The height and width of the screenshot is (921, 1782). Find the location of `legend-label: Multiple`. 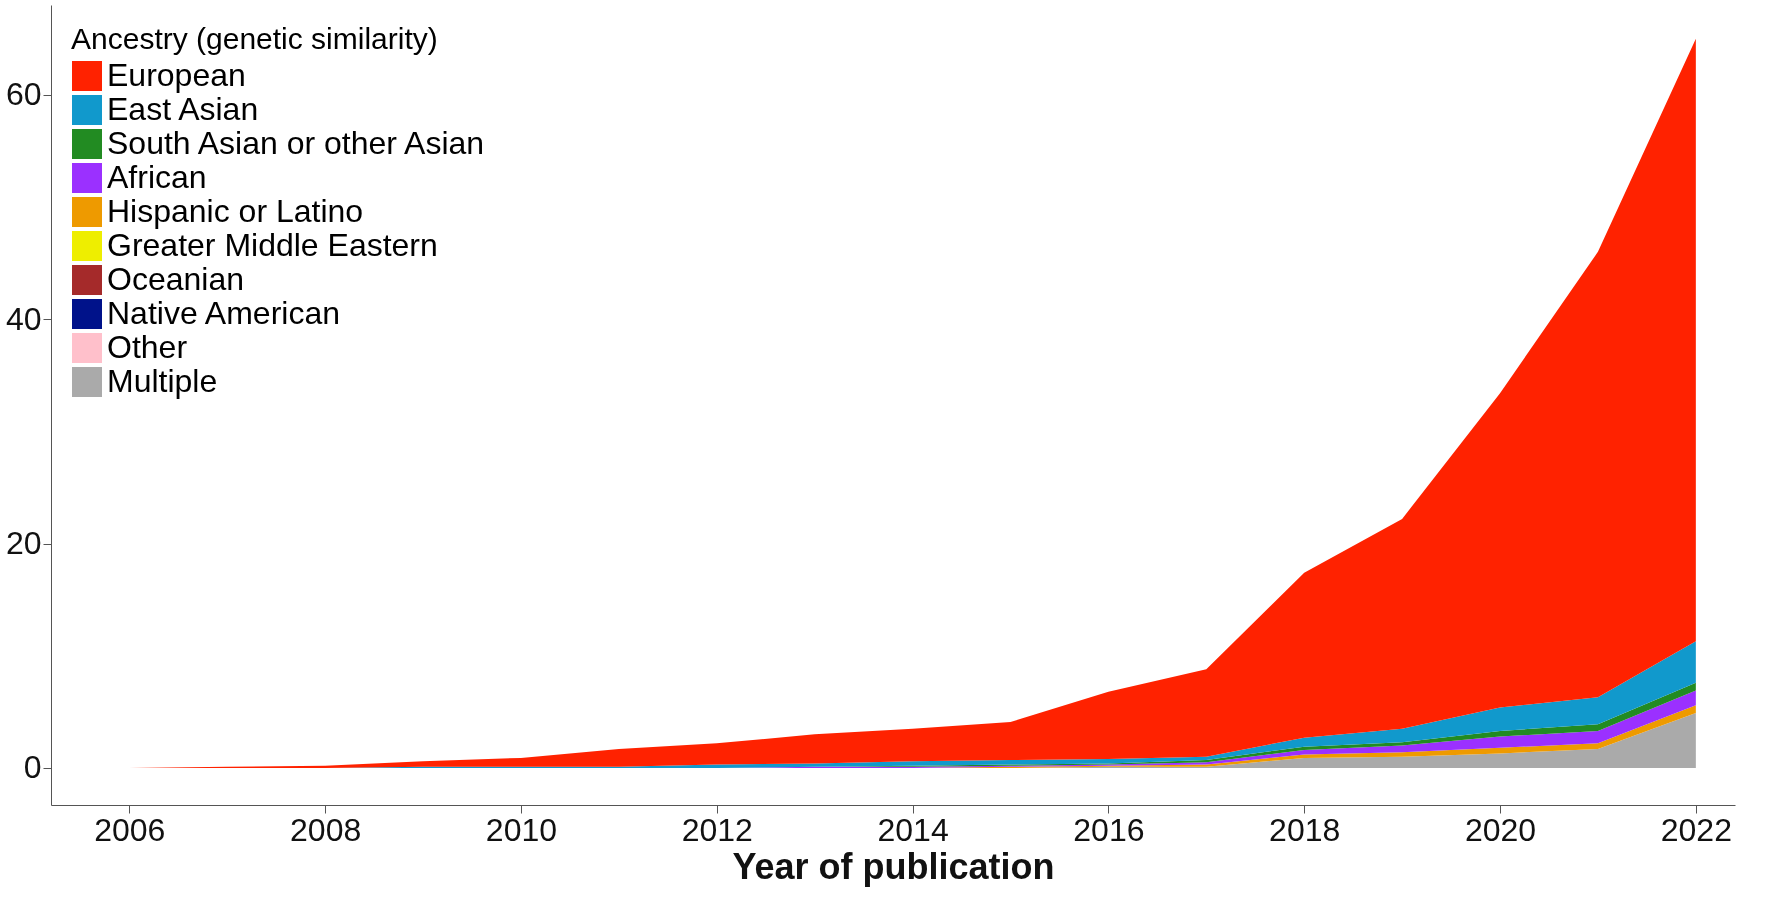

legend-label: Multiple is located at coordinates (162, 381).